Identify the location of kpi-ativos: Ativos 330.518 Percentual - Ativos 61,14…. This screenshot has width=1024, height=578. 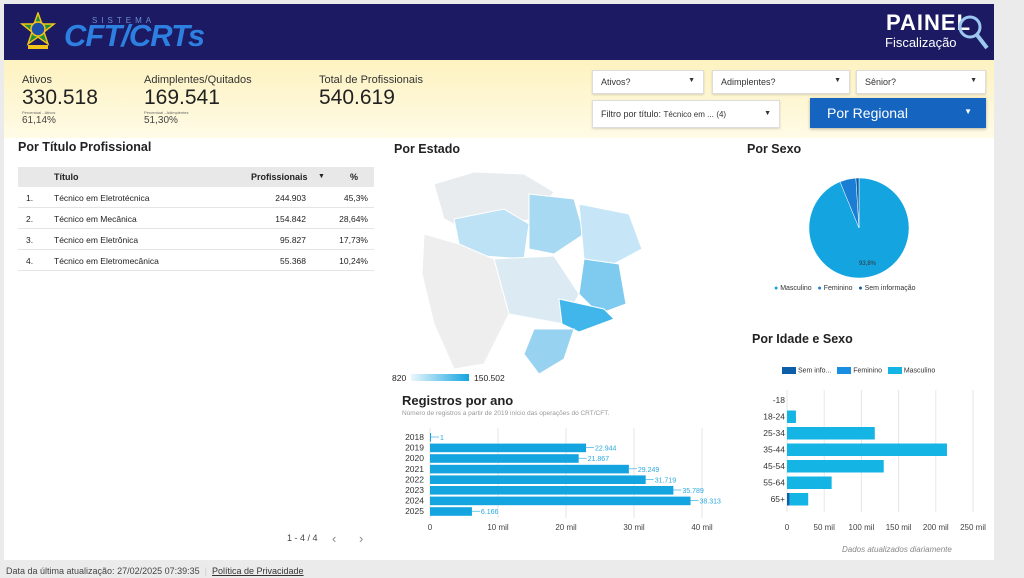
(60, 100).